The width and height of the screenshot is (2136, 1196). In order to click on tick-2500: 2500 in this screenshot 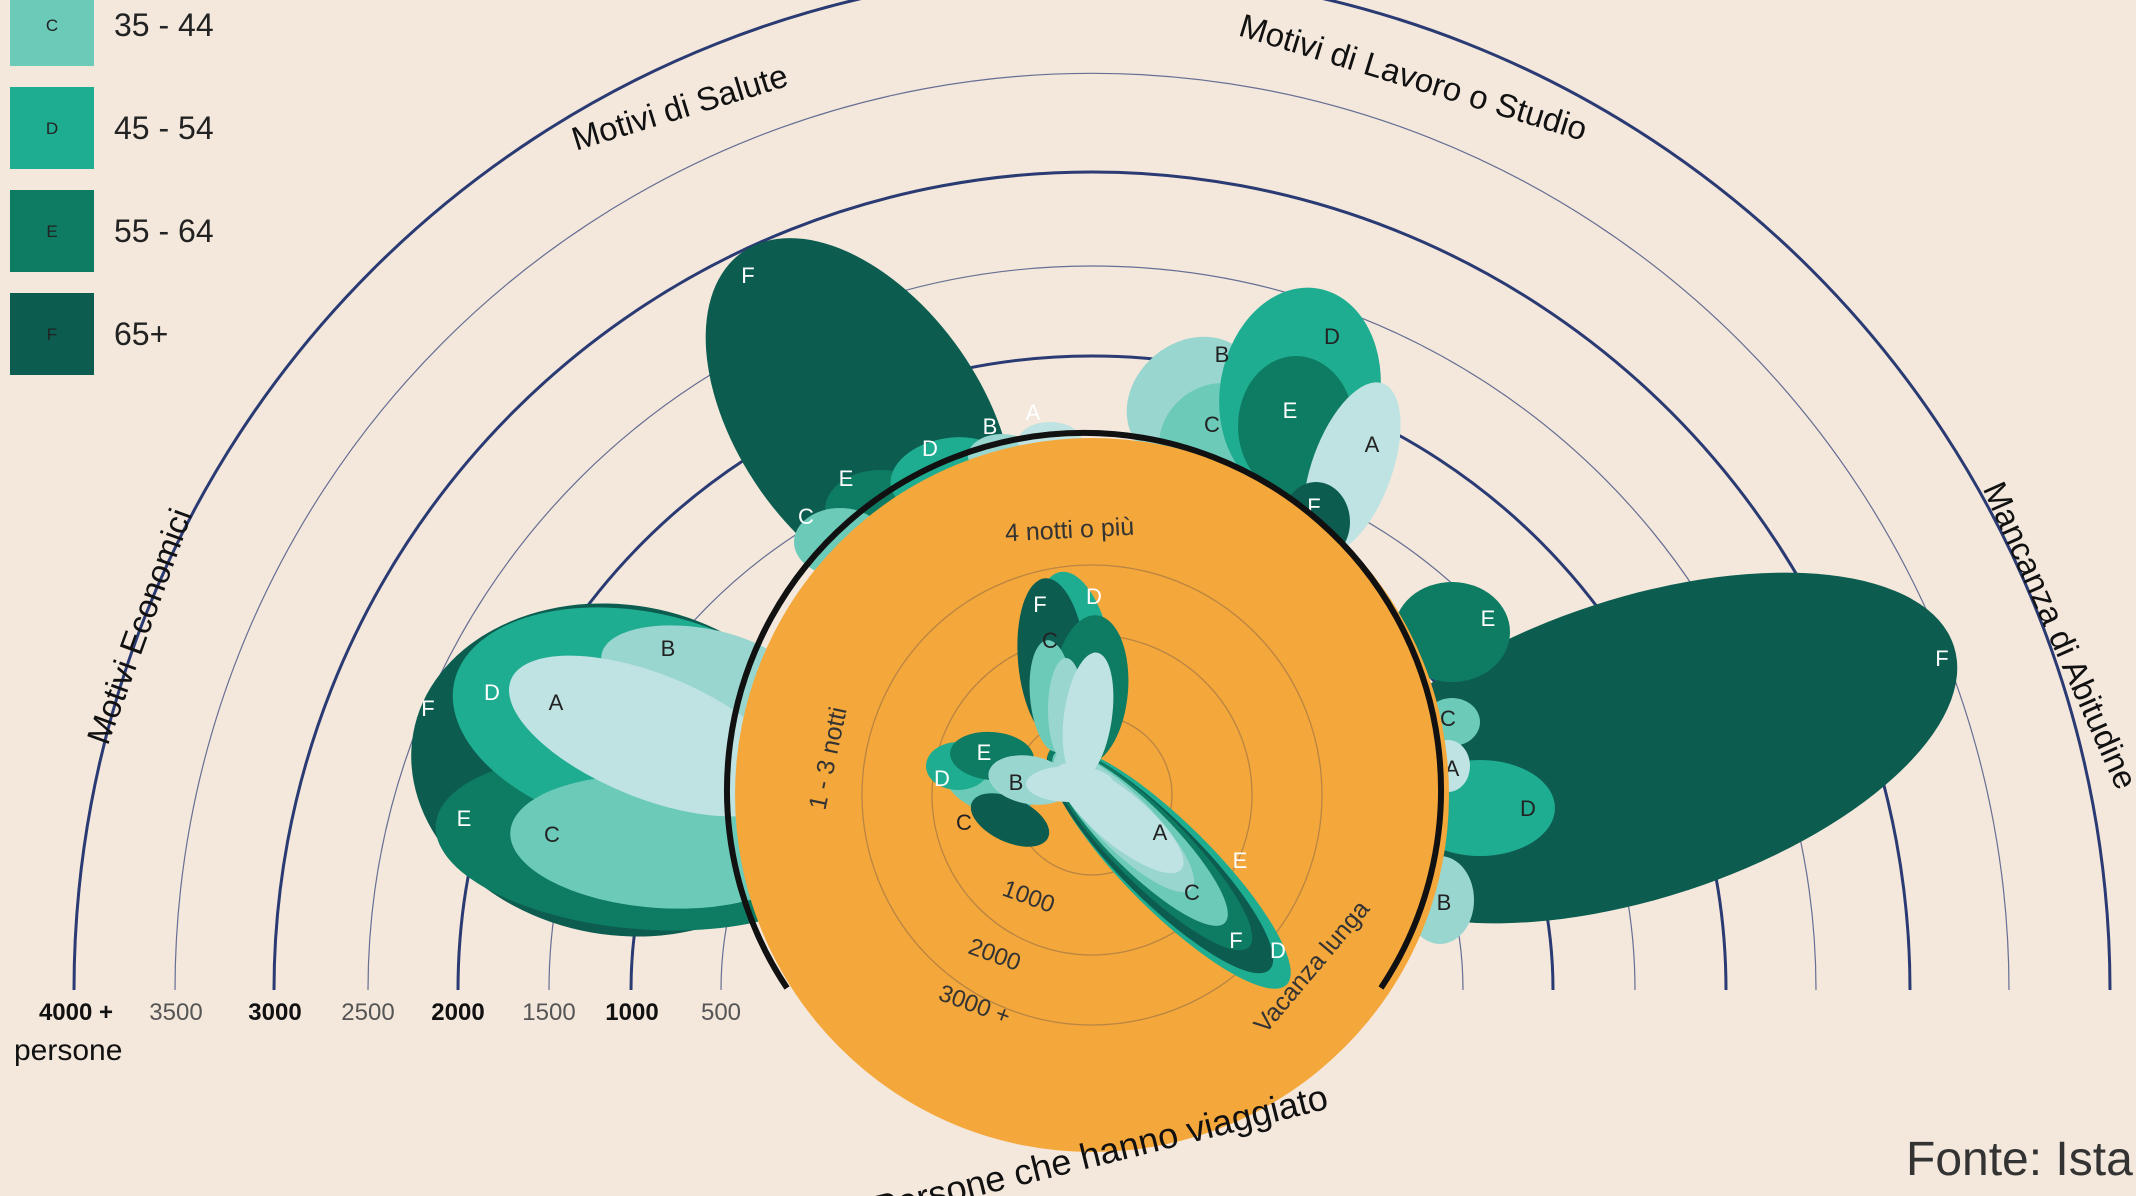, I will do `click(367, 1012)`.